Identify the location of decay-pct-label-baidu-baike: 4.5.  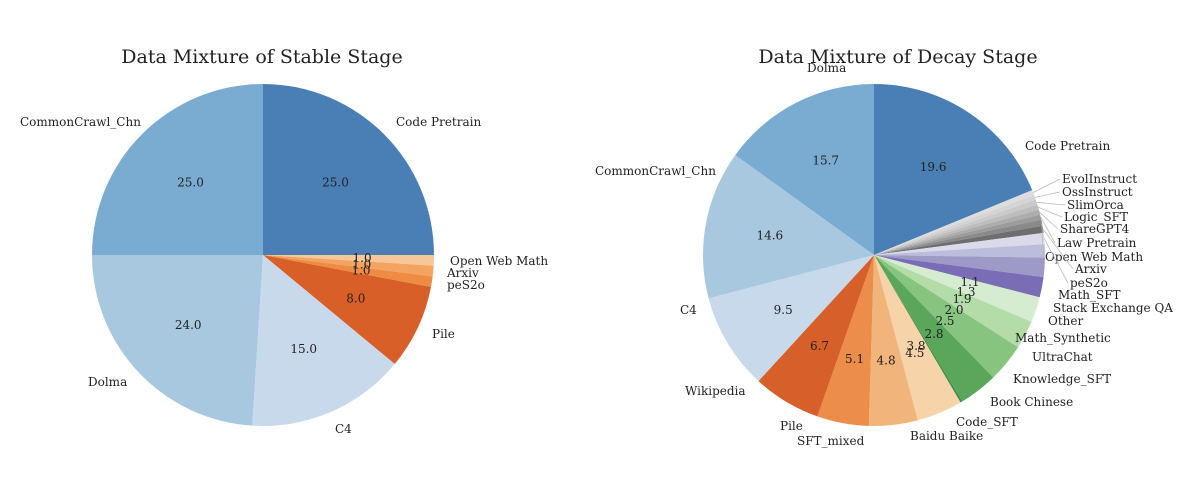
(914, 353).